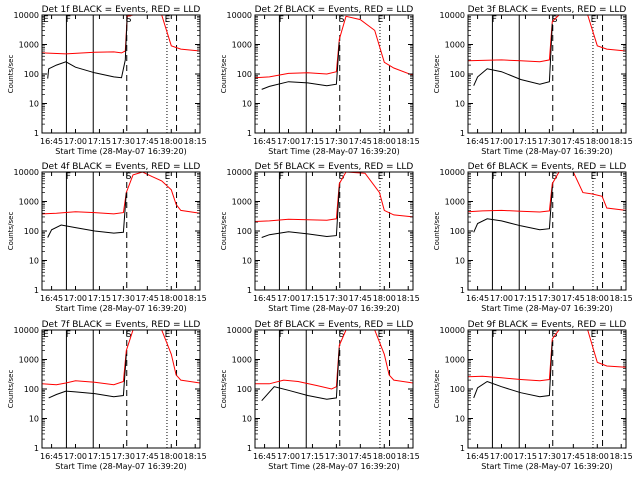  Describe the element at coordinates (121, 167) in the screenshot. I see `chart-title: Det 4f BLACK = Events, RED = LLD` at that location.